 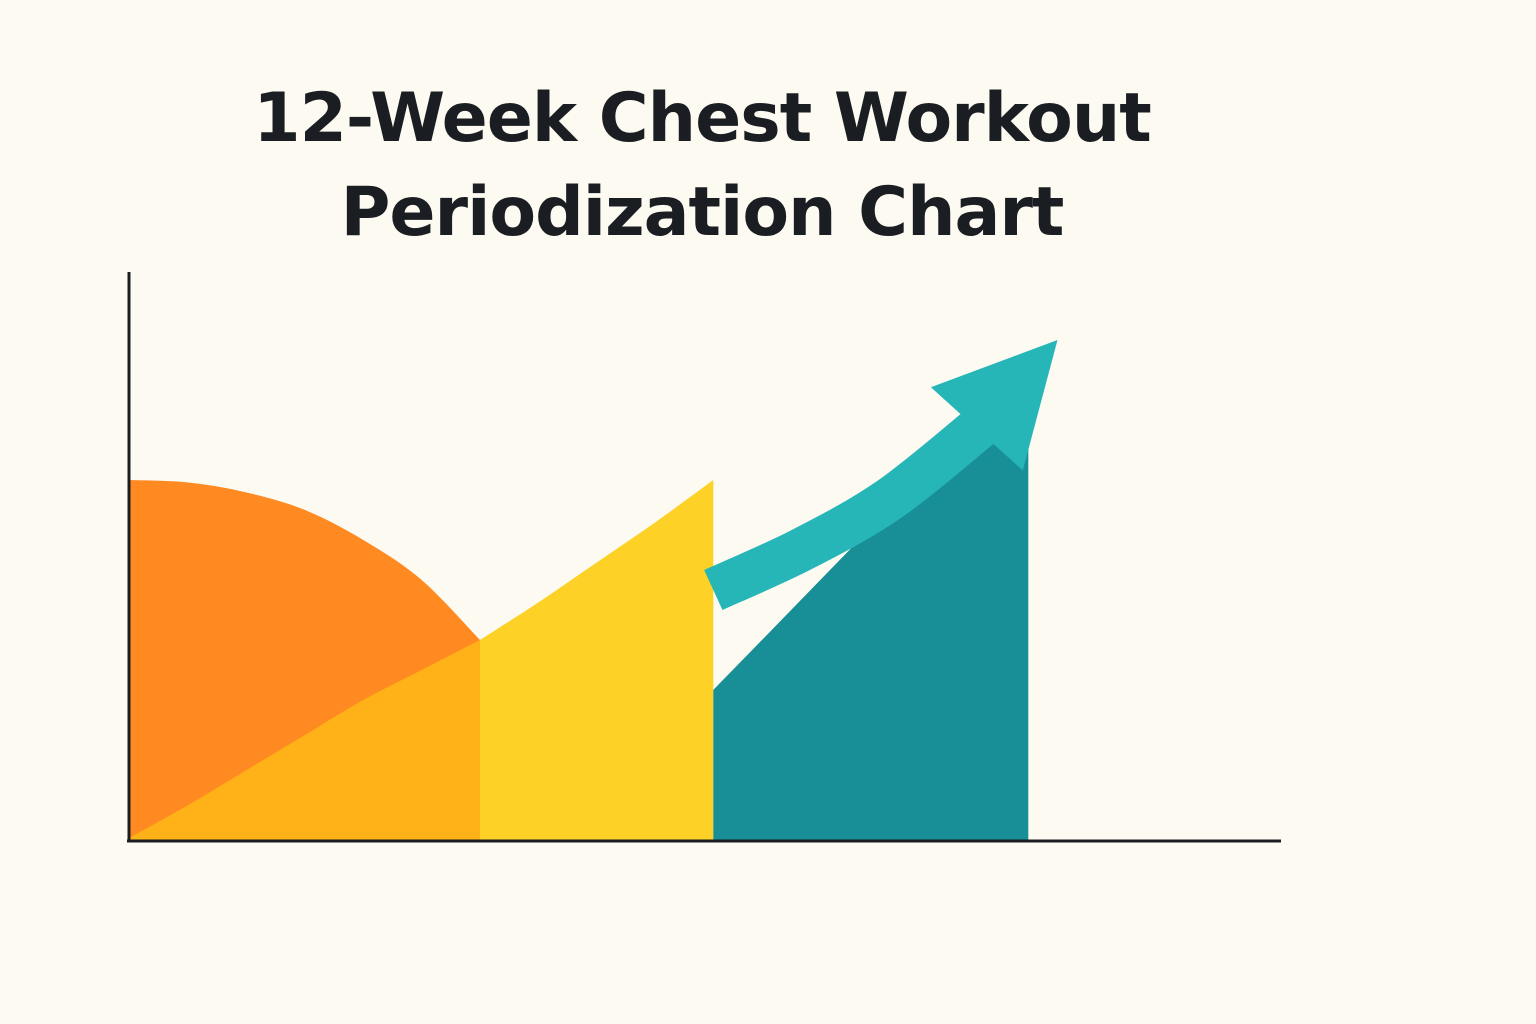 I want to click on chart-title-line-1: 12-Week Chest Workout, so click(x=702, y=118).